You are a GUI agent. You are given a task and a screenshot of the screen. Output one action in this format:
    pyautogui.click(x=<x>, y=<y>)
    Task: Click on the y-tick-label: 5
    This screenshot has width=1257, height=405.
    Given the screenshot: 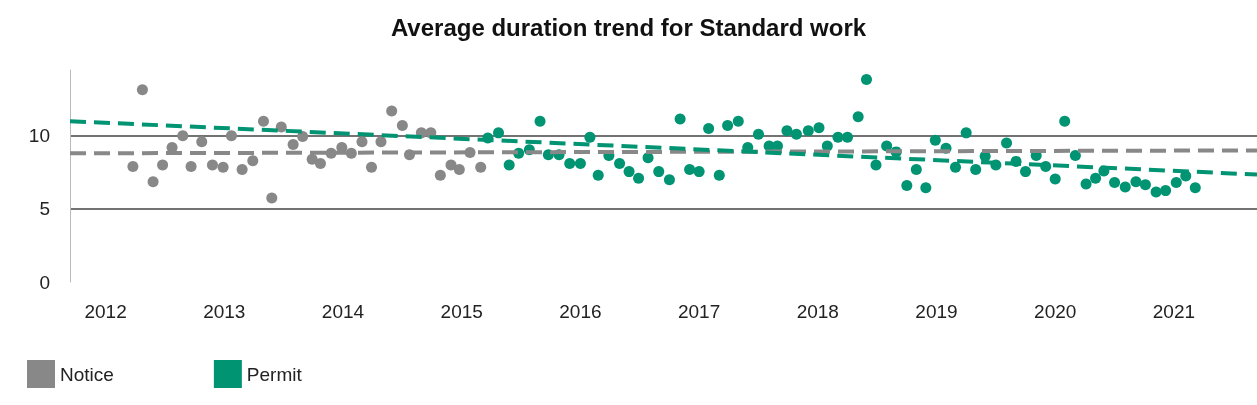 What is the action you would take?
    pyautogui.click(x=44, y=209)
    